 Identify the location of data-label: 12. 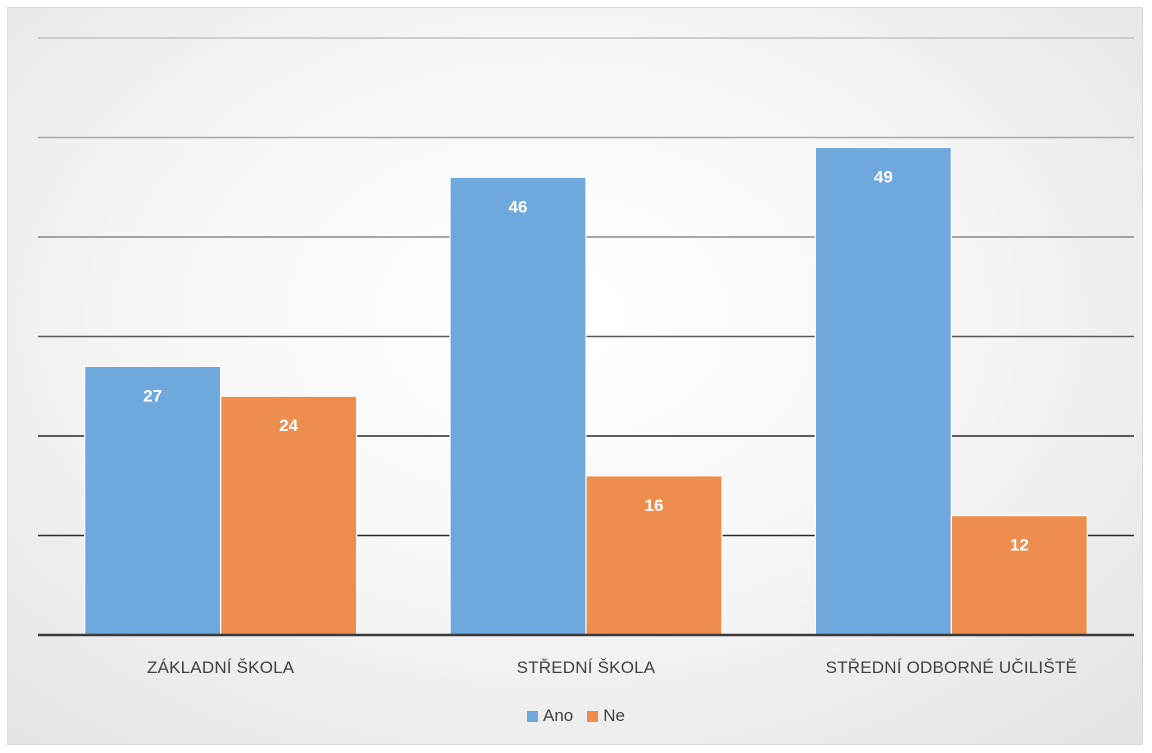
(1019, 545).